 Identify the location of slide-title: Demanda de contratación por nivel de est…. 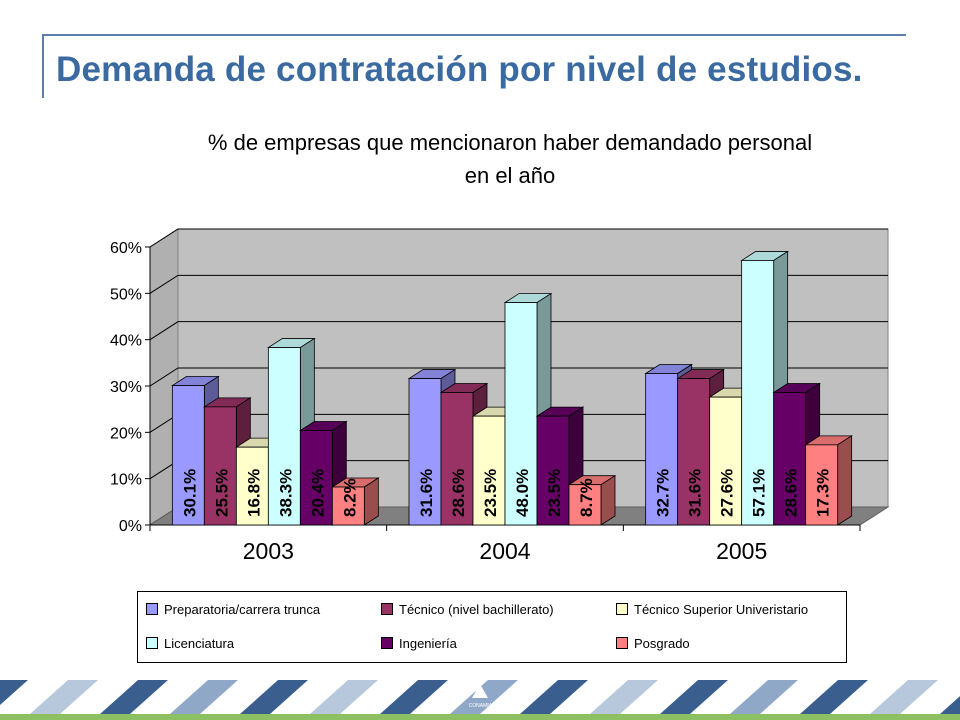
(459, 69).